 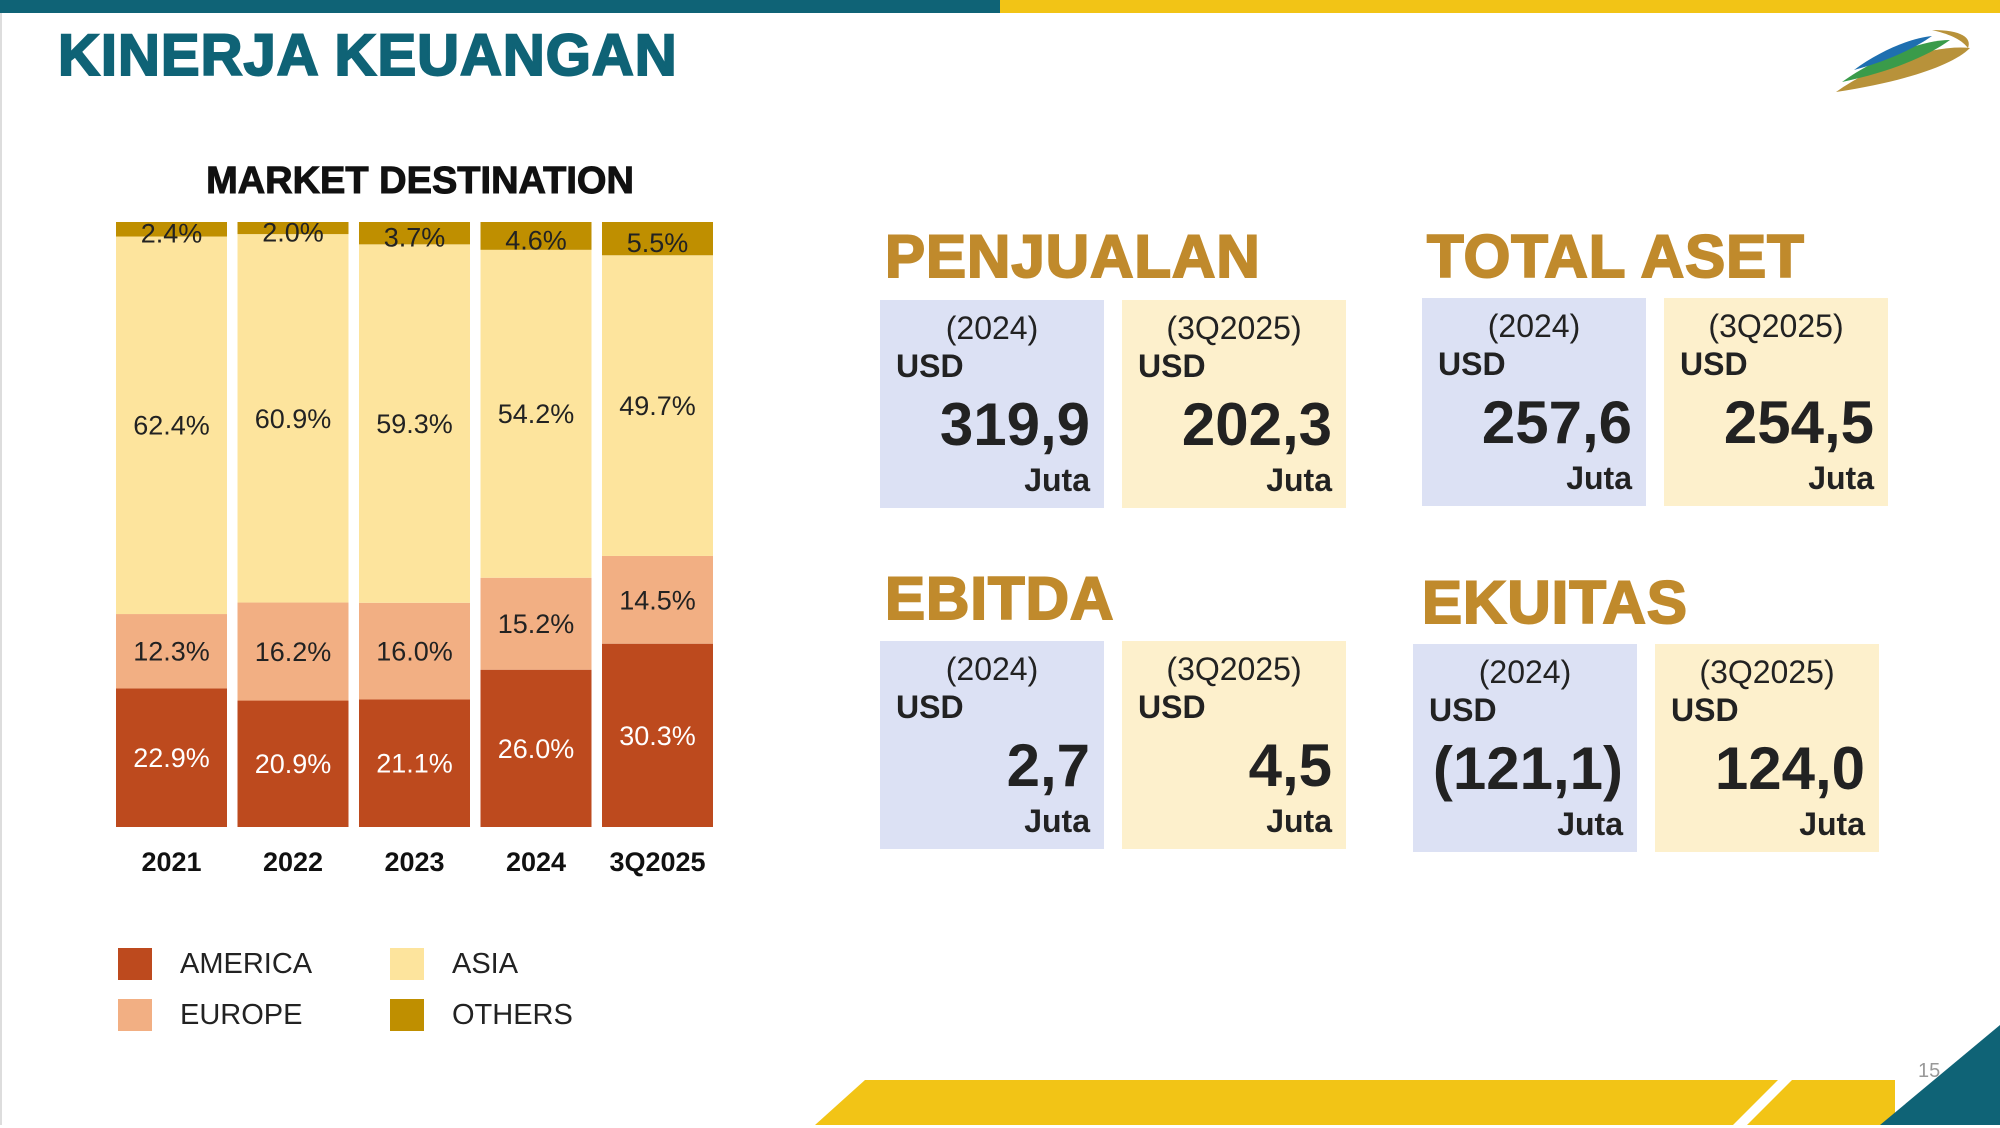 I want to click on data-label-america-3q2025: 30.3%, so click(x=657, y=736).